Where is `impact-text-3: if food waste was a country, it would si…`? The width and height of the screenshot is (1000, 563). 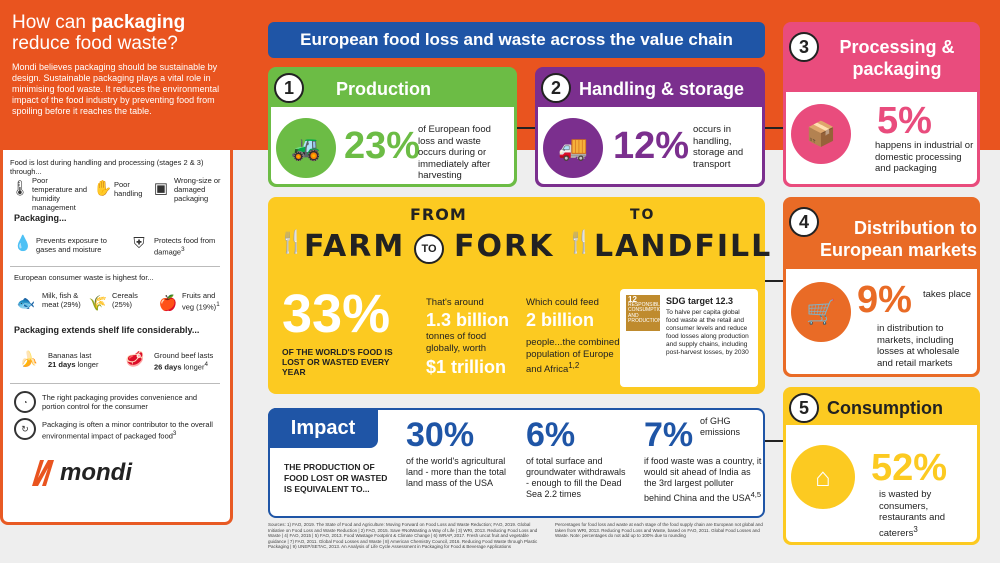 impact-text-3: if food waste was a country, it would si… is located at coordinates (703, 480).